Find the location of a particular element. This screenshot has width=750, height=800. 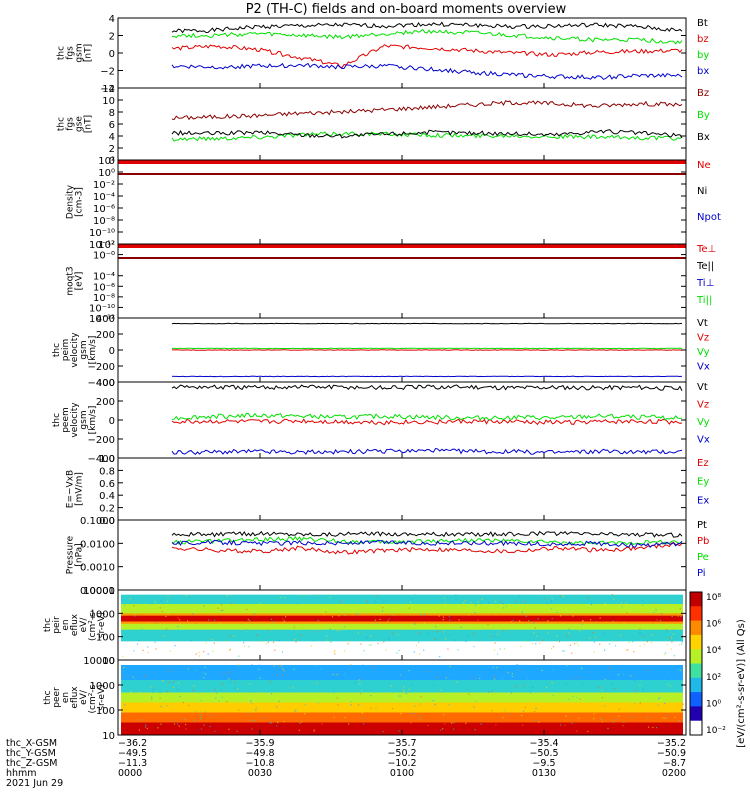

colorbar-label: [eV/(cm²-s-sr-eV)] (All Qs) is located at coordinates (741, 683).